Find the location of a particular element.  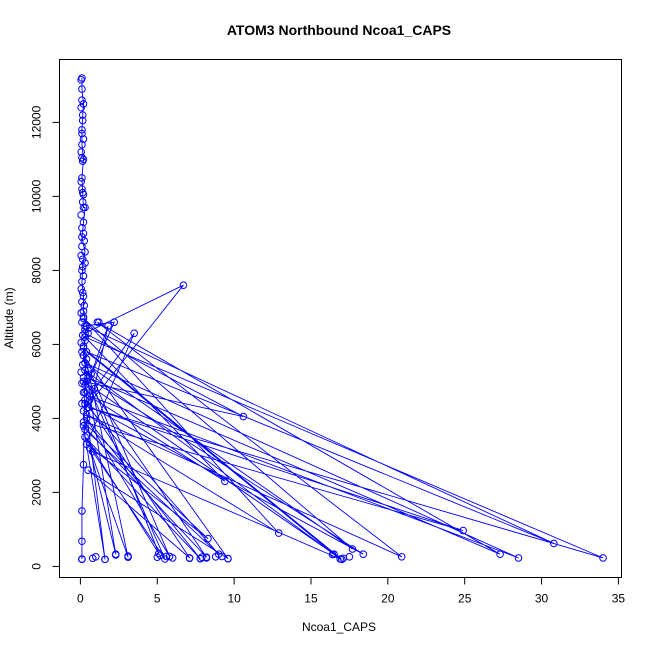

y-axis: 0 2000 4000 6000 8000 10000 12000 is located at coordinates (45, 337).